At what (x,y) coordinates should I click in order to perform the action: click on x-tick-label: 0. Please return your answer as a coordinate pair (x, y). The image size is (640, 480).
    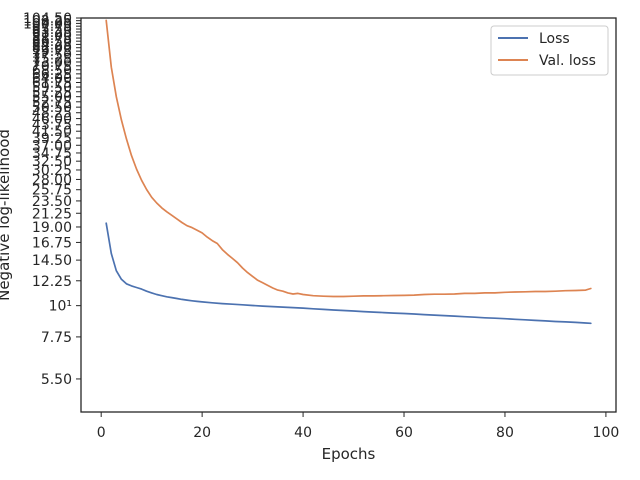
    Looking at the image, I should click on (101, 433).